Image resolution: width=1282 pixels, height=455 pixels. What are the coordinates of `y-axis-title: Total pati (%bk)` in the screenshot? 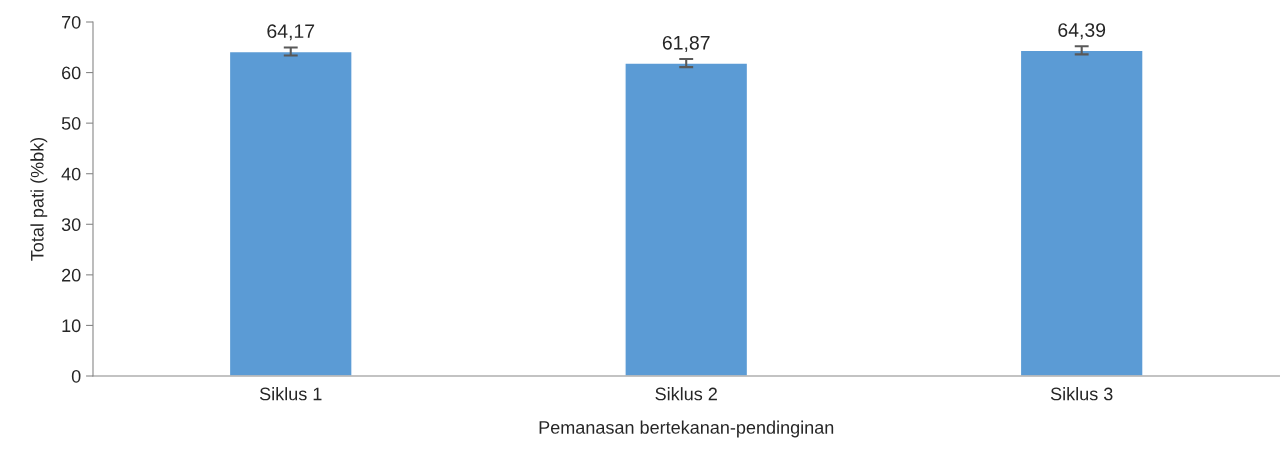 It's located at (39, 199).